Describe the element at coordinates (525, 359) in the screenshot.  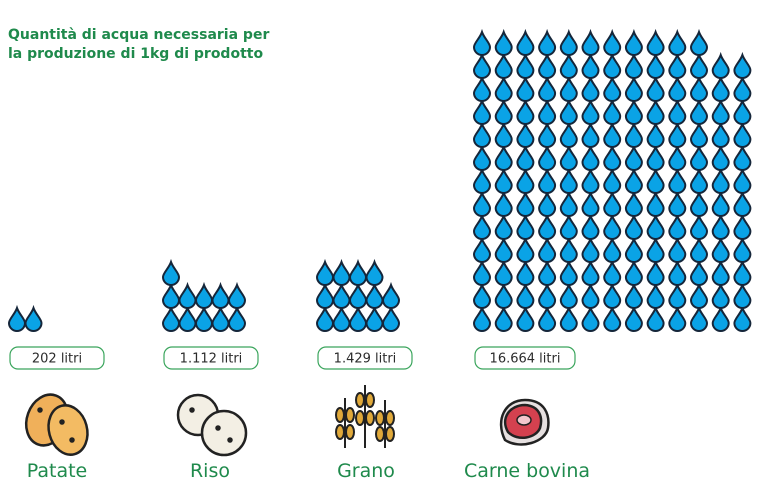
I see `value-label: 16.664 litri` at that location.